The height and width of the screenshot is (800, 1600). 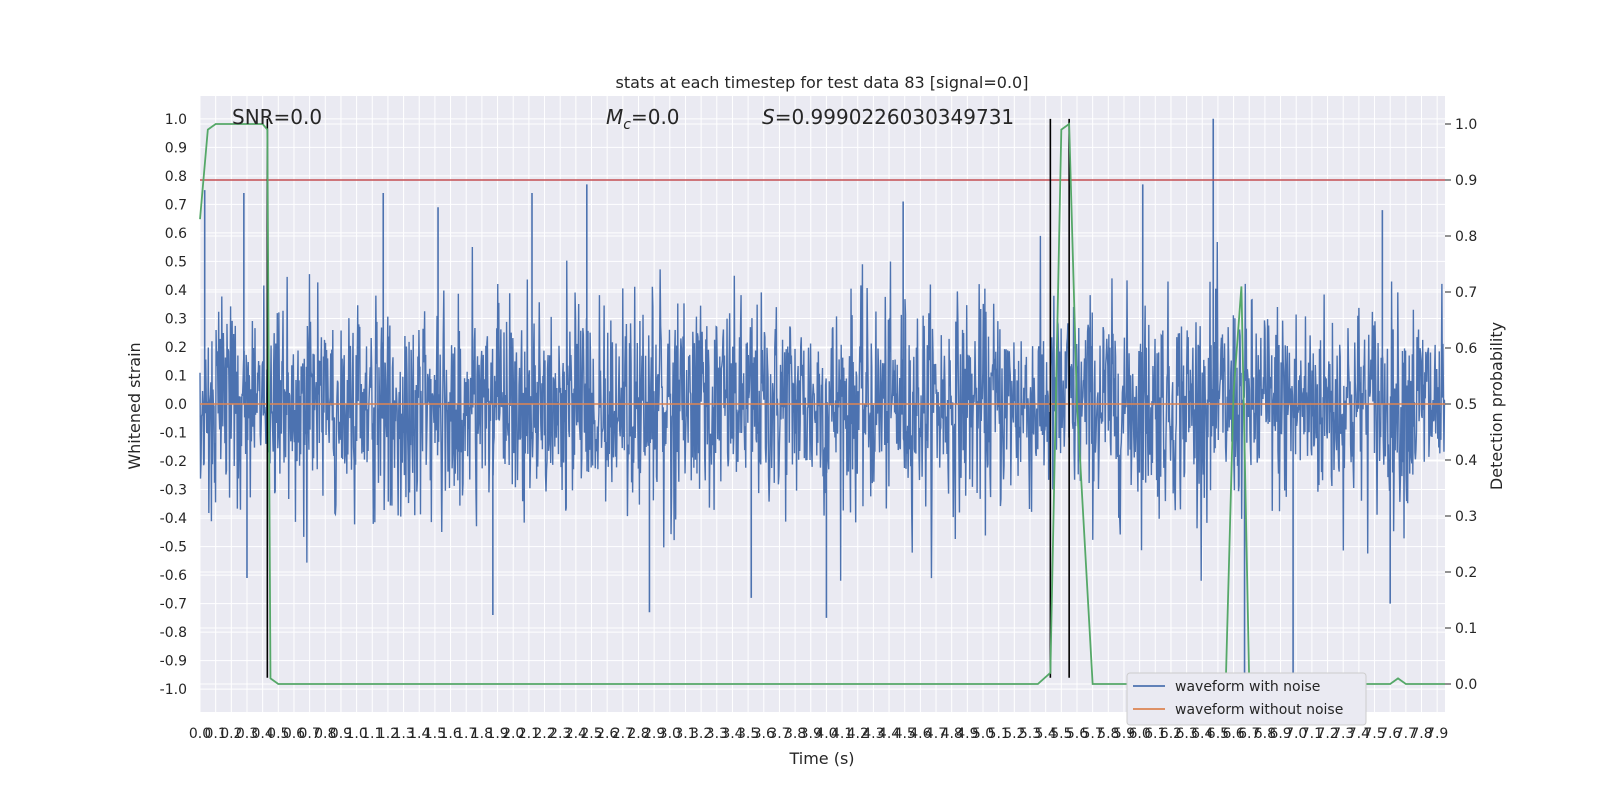 I want to click on y-tick-label: 0.5, so click(x=176, y=262).